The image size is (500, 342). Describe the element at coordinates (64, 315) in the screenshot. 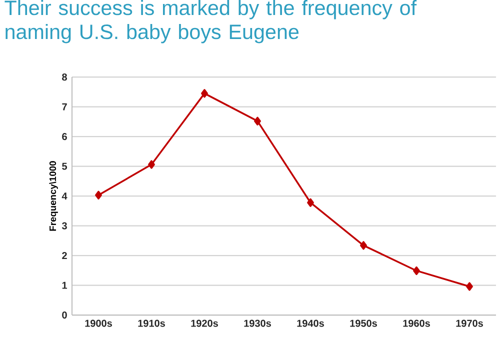

I see `y-tick-label: 0` at that location.